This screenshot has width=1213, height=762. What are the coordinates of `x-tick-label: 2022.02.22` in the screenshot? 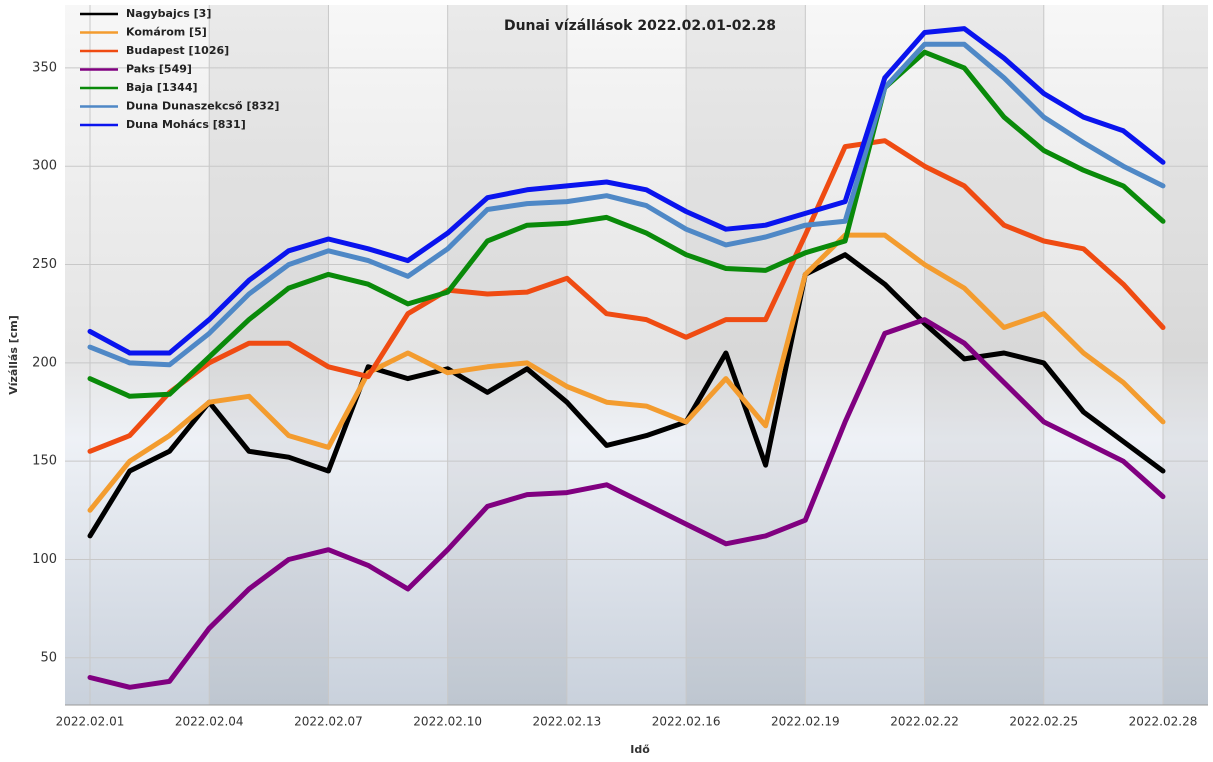 It's located at (924, 722).